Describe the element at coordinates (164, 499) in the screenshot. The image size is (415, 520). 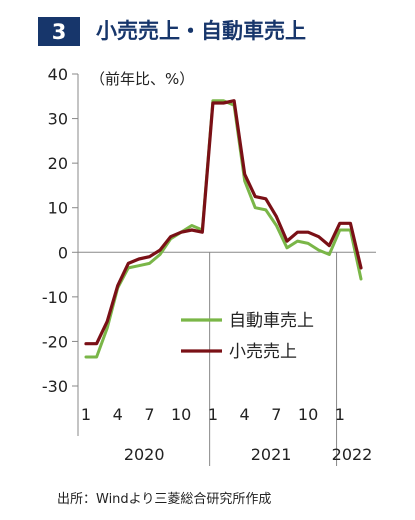
I see `source-note: 出所：Windより三菱総合研究所作成` at that location.